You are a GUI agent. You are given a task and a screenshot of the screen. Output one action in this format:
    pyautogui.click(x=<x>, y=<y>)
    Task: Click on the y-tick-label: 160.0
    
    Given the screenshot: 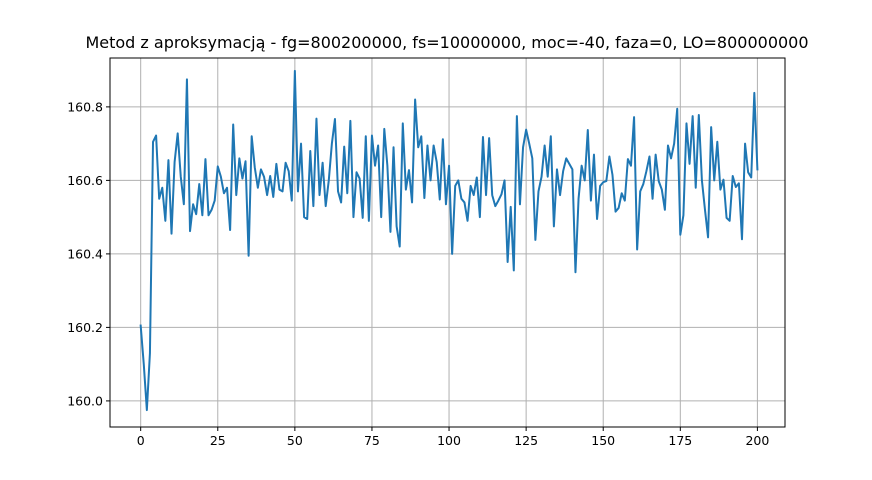 What is the action you would take?
    pyautogui.click(x=85, y=400)
    